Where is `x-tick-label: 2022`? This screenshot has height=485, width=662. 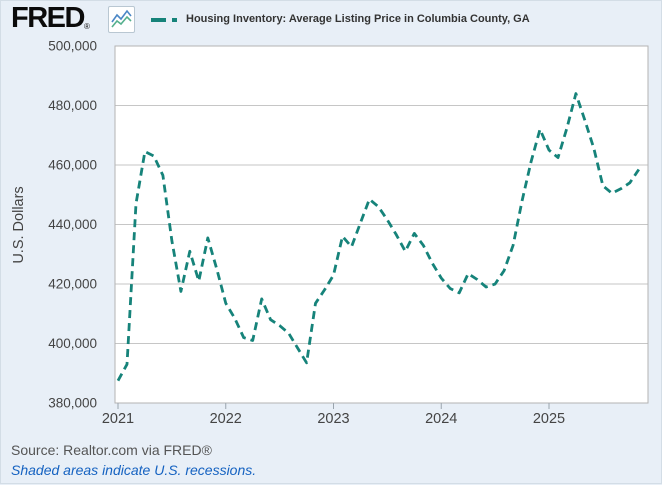
x-tick-label: 2022 is located at coordinates (226, 419).